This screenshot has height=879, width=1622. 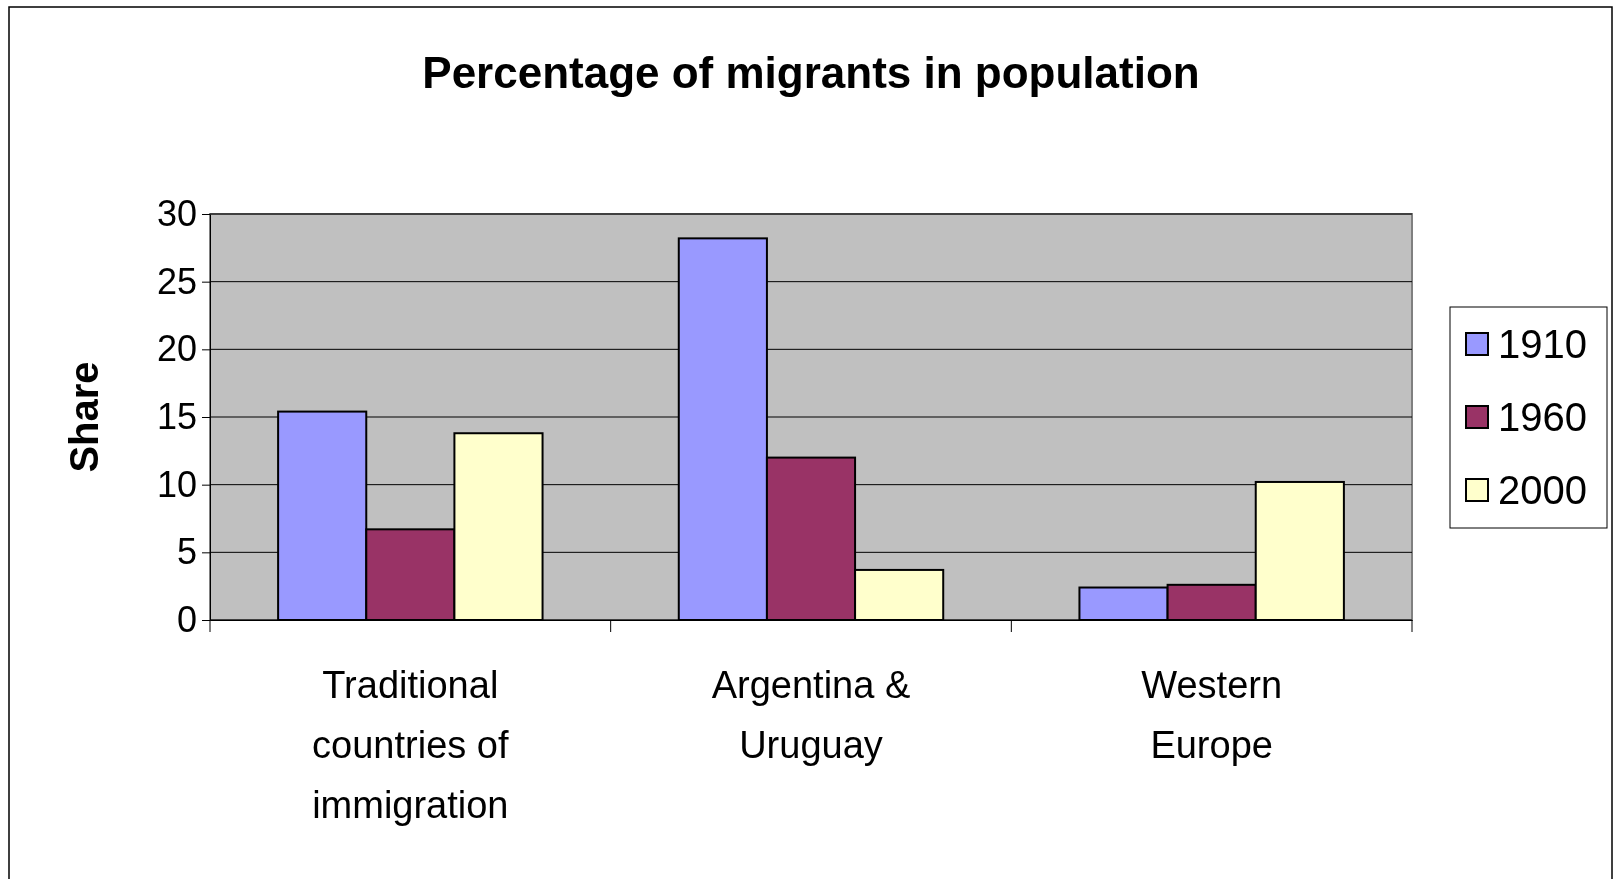 I want to click on y-tick-label: 30, so click(x=176, y=214).